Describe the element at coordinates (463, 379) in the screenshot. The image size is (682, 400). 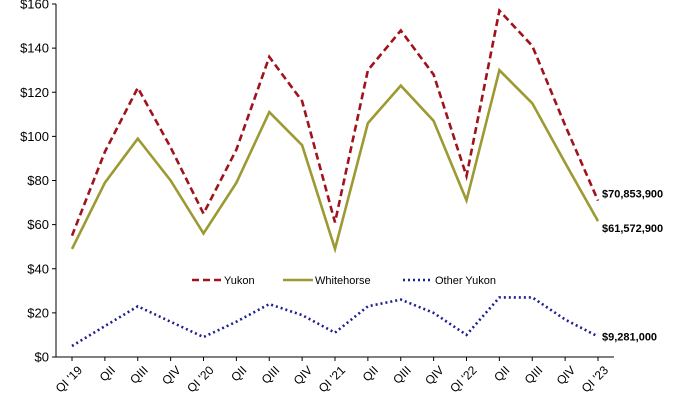
I see `x-tick-label: QI '22` at that location.